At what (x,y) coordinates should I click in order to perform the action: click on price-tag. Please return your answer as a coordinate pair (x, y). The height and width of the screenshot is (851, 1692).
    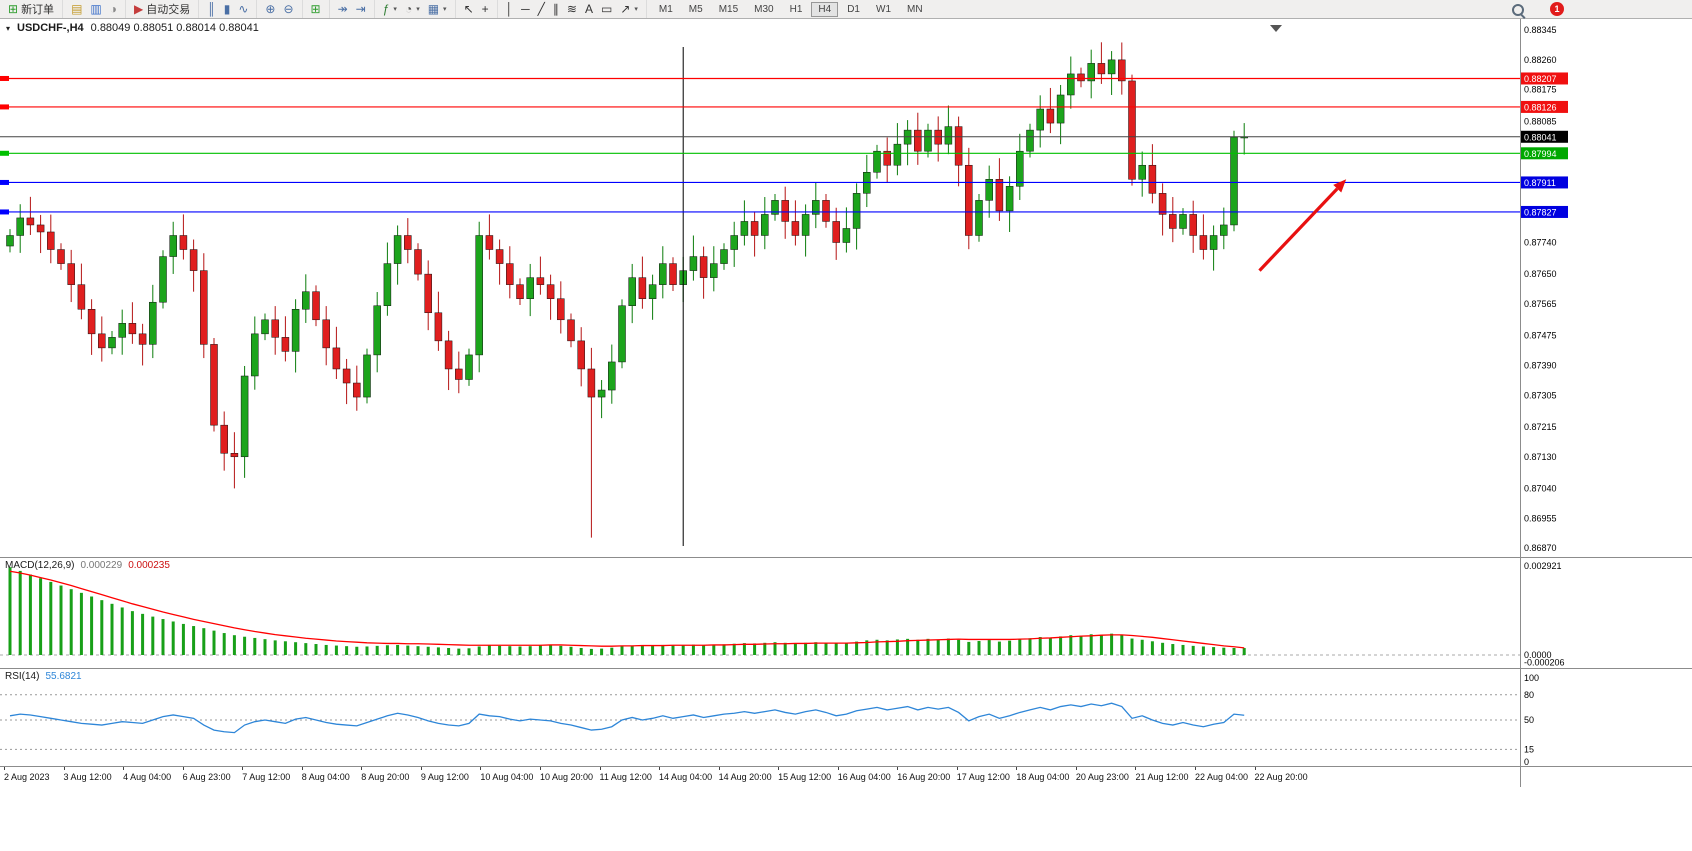
    Looking at the image, I should click on (1544, 182).